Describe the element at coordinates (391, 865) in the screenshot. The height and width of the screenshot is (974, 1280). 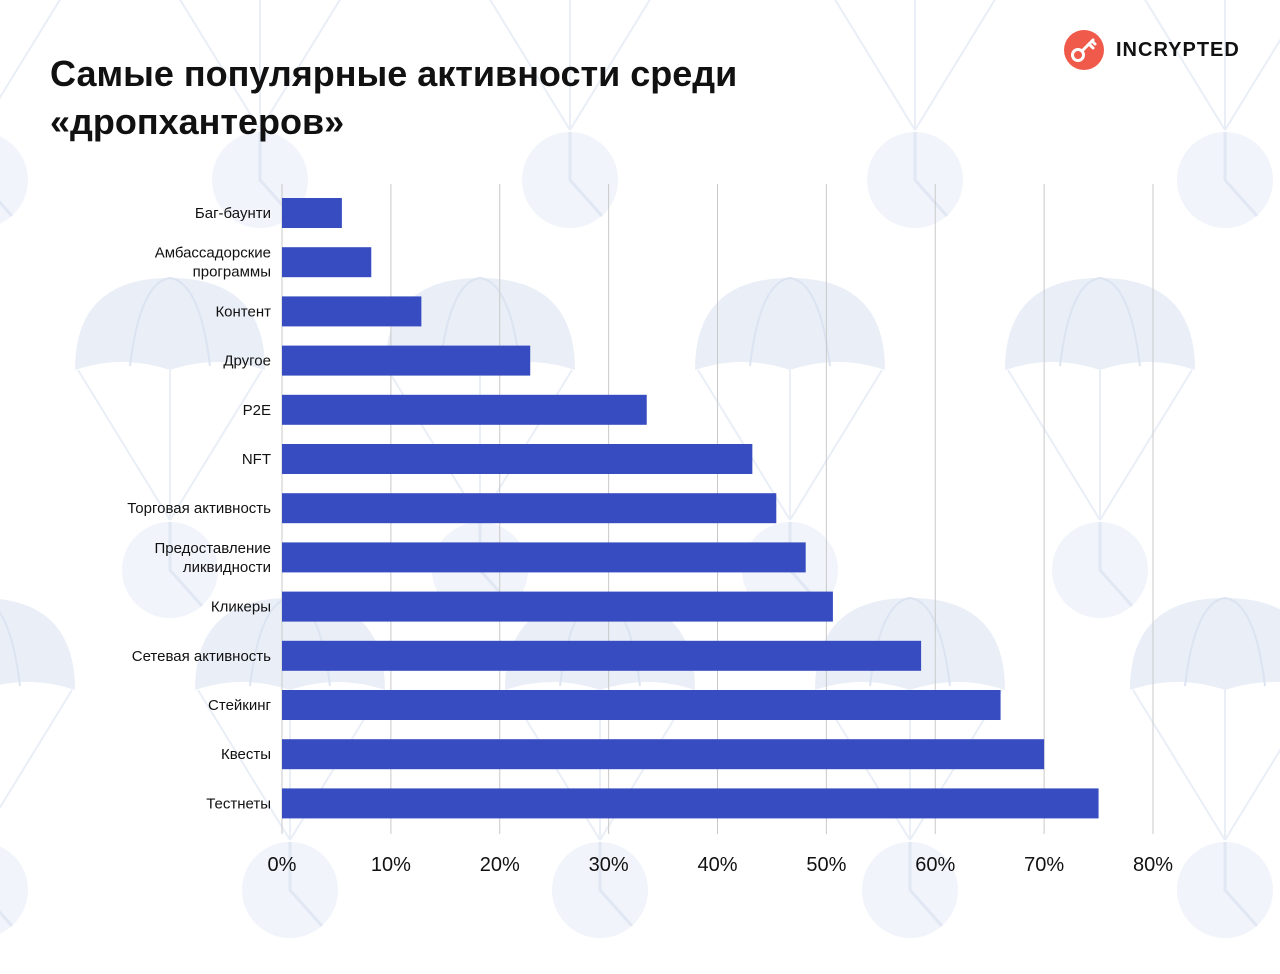
I see `x-tick-label: 10%` at that location.